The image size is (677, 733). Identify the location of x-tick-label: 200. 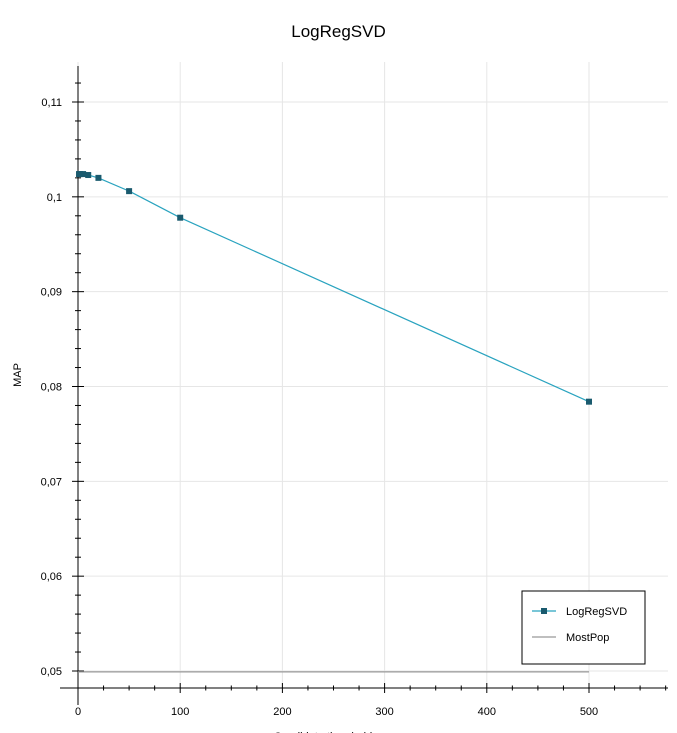
(282, 712).